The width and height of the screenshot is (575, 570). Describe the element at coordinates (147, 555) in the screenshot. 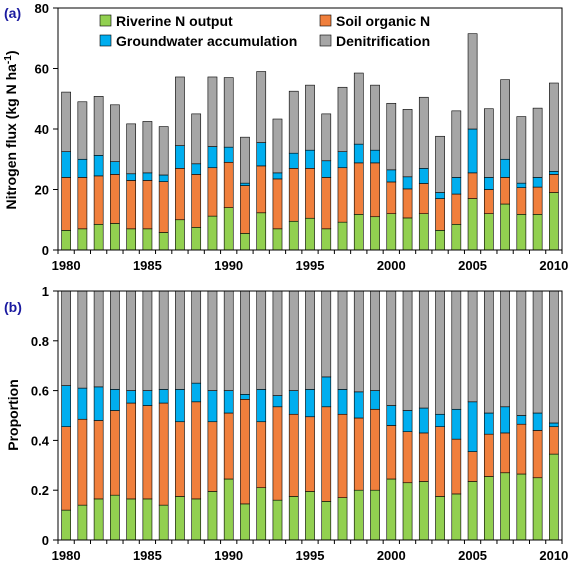

I see `xtick-label: 1985` at that location.